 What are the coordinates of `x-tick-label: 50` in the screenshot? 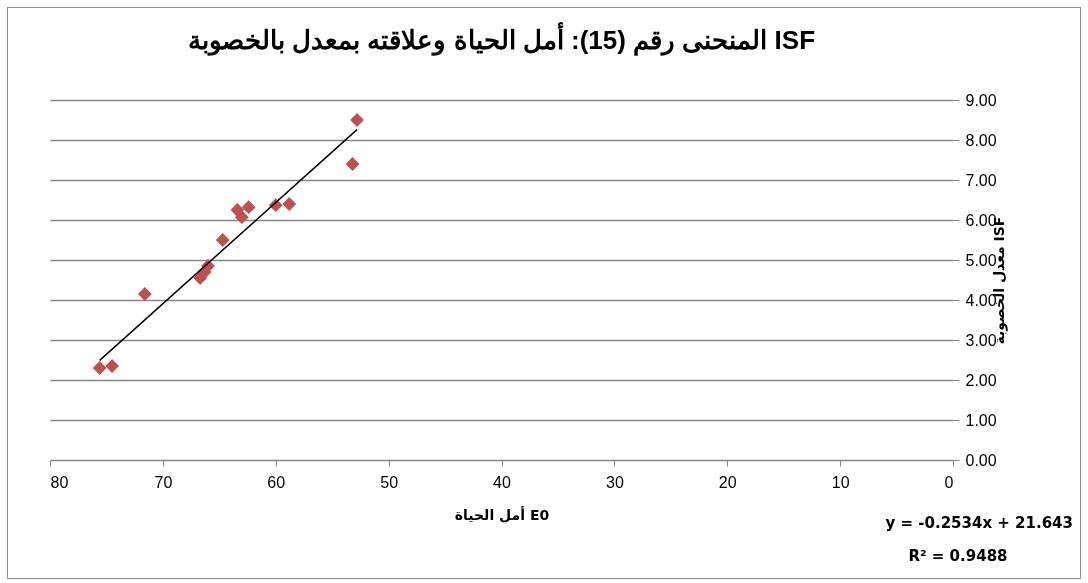 It's located at (389, 482).